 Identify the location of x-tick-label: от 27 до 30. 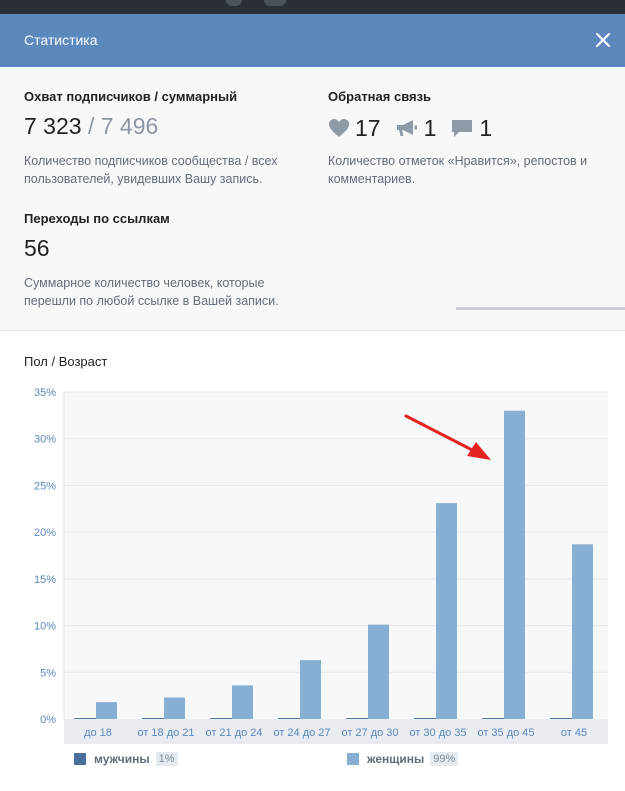
(369, 733).